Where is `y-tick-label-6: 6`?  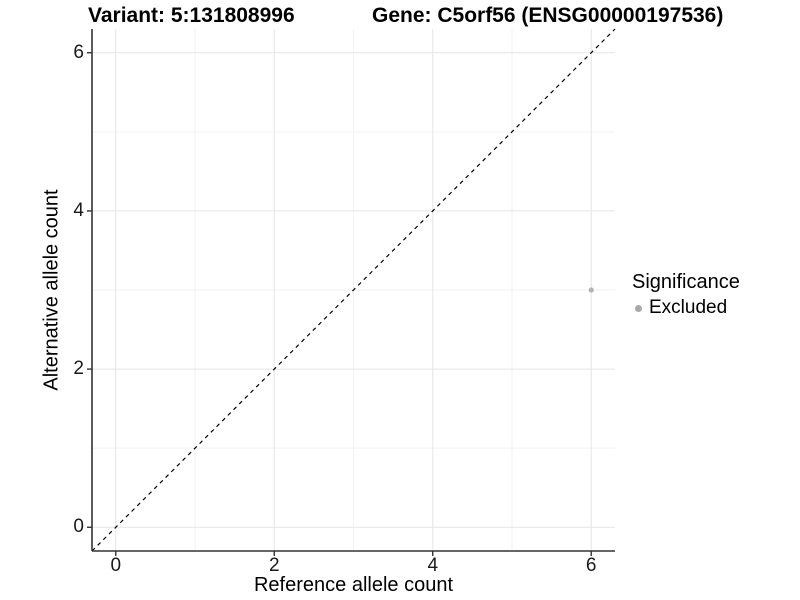 y-tick-label-6: 6 is located at coordinates (78, 52).